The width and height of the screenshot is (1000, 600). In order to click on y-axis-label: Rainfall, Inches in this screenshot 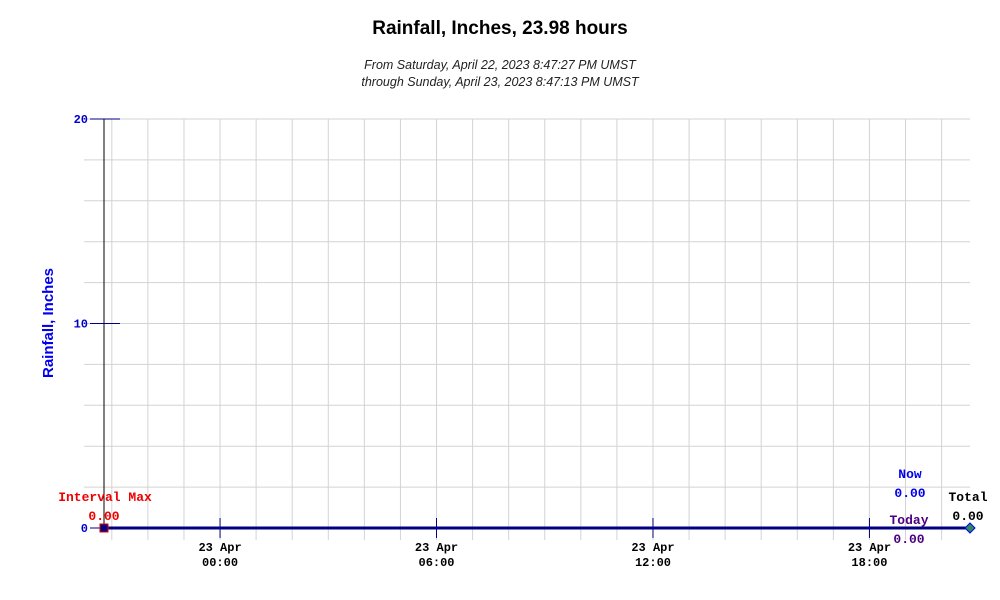, I will do `click(48, 323)`.